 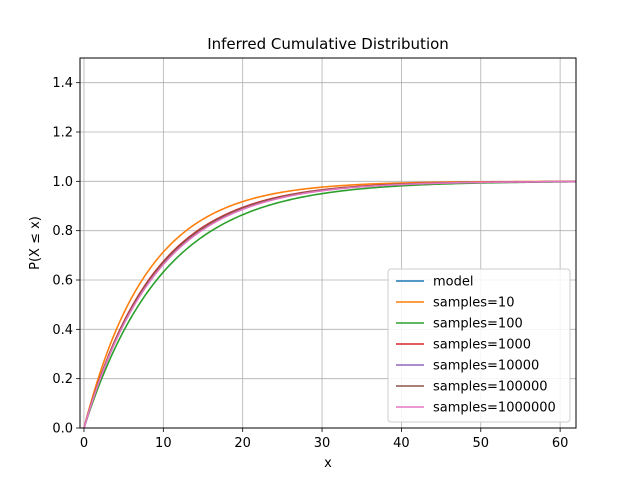 I want to click on legend-entry: samples=10, so click(x=473, y=303).